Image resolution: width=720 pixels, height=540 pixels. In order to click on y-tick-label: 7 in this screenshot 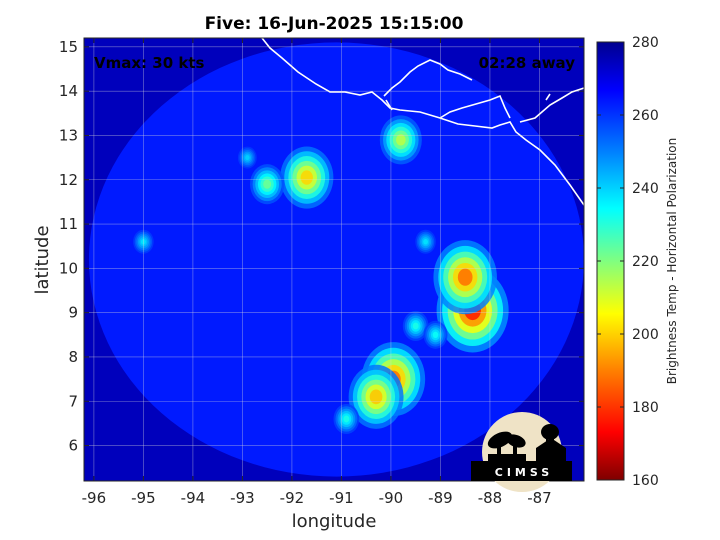, I will do `click(73, 401)`.